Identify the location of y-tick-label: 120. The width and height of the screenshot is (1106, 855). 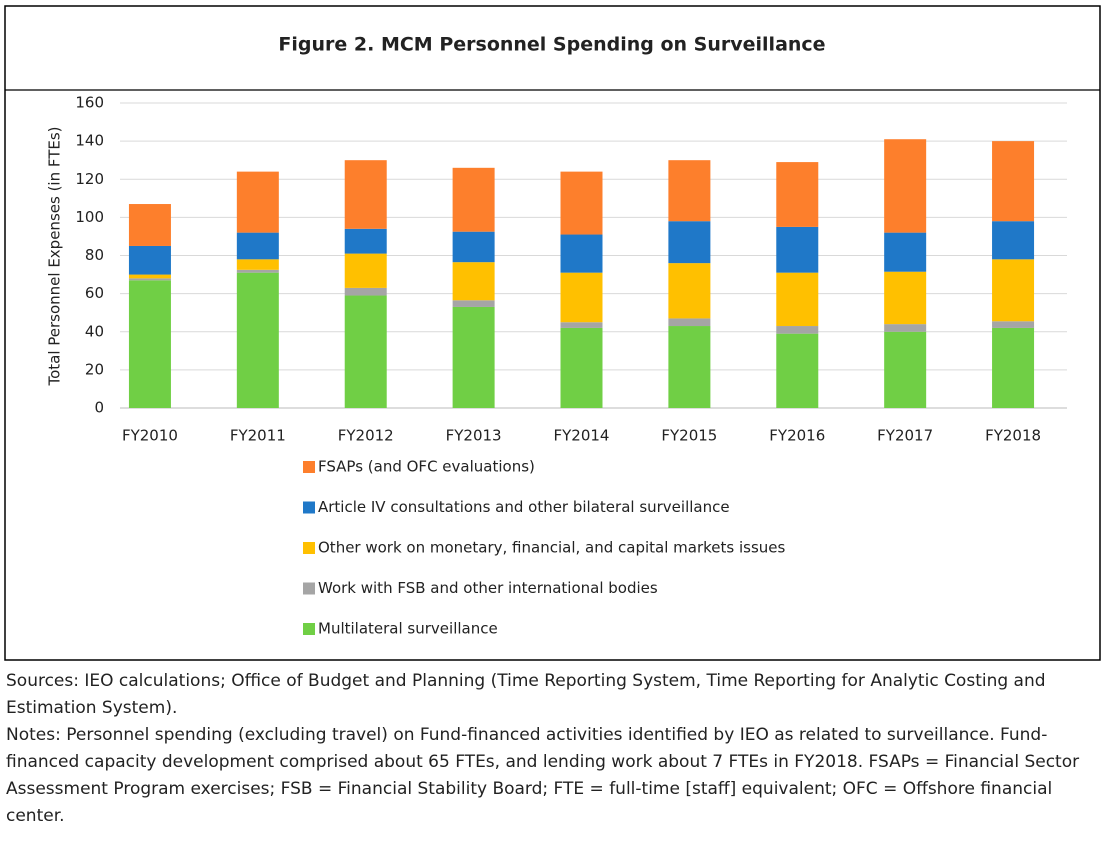
(89, 179).